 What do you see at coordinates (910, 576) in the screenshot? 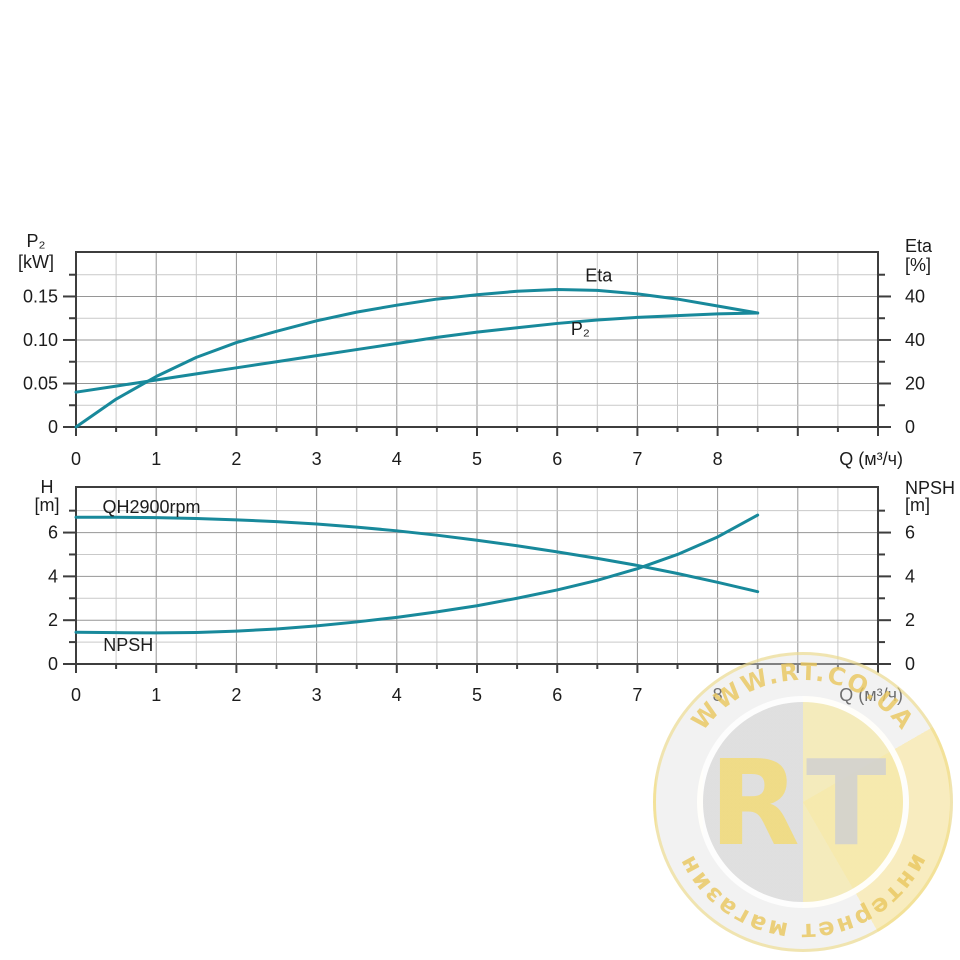
I see `right-axis-tick-label: 4` at bounding box center [910, 576].